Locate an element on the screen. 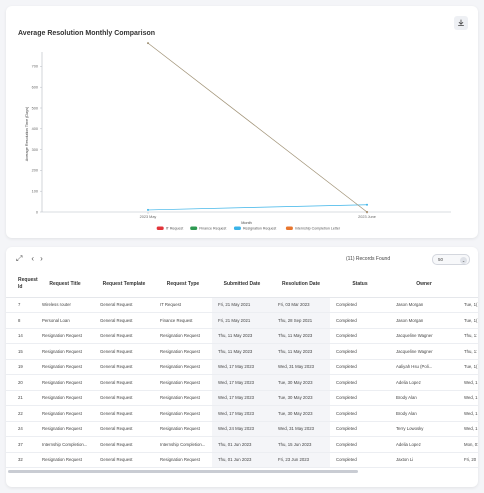 This screenshot has height=493, width=484. table-cell: Thu, 01 Jun 2023 is located at coordinates (242, 460).